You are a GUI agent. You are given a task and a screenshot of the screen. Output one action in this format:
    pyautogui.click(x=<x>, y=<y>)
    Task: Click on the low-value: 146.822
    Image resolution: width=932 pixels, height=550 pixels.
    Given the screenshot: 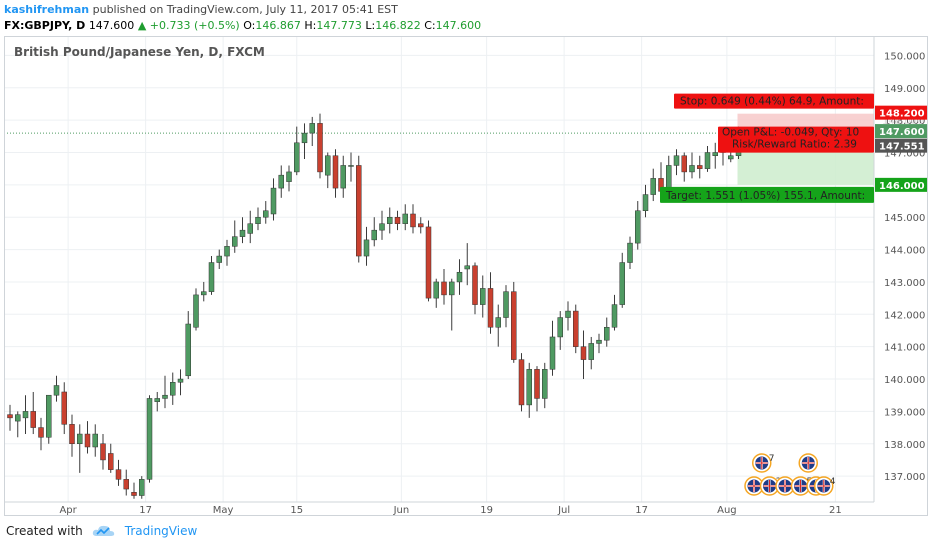 What is the action you would take?
    pyautogui.click(x=398, y=25)
    